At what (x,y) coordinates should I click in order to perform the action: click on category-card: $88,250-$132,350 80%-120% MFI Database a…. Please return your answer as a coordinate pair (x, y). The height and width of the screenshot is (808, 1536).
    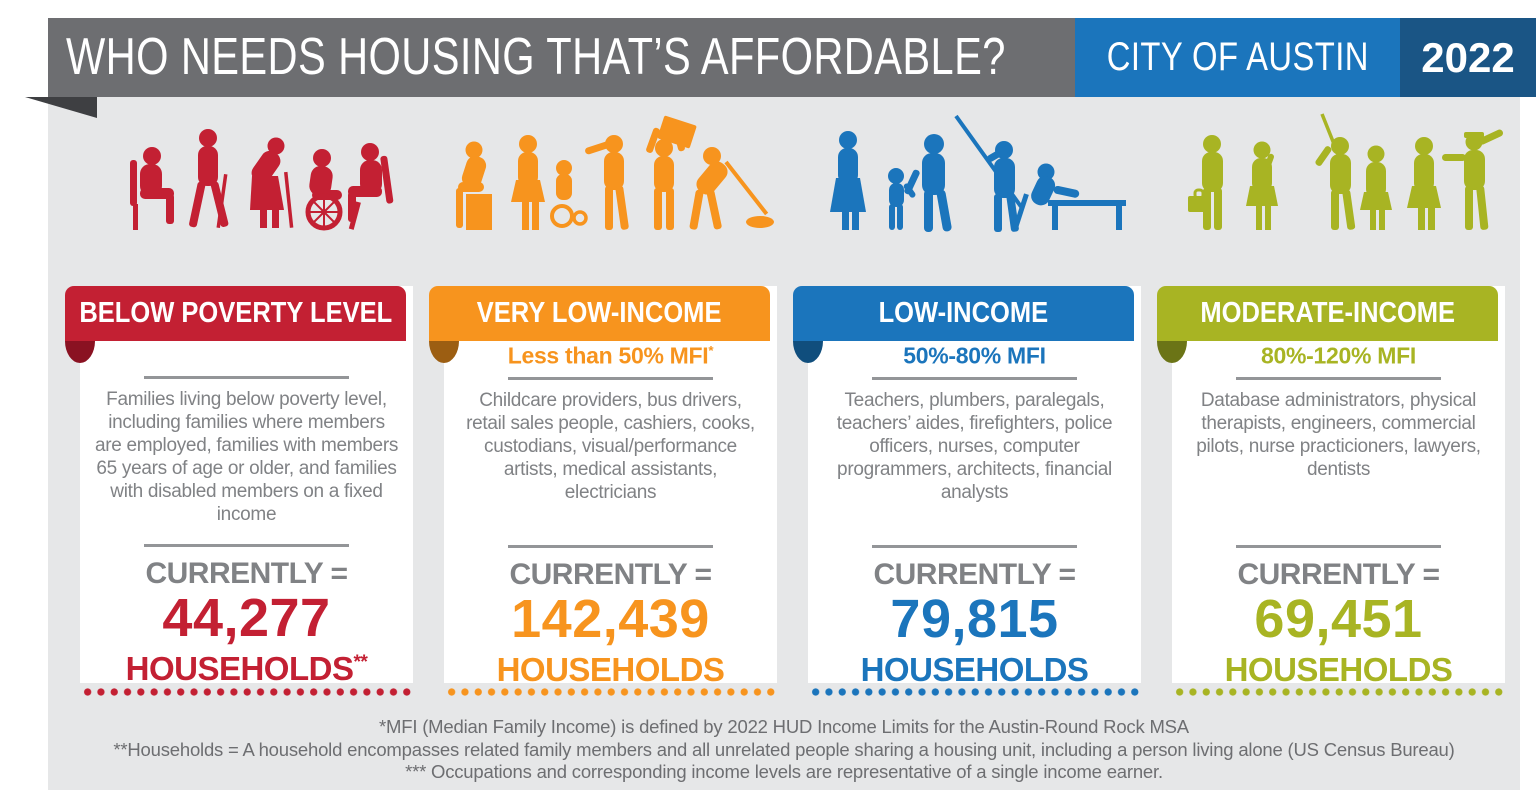
    Looking at the image, I should click on (1338, 486).